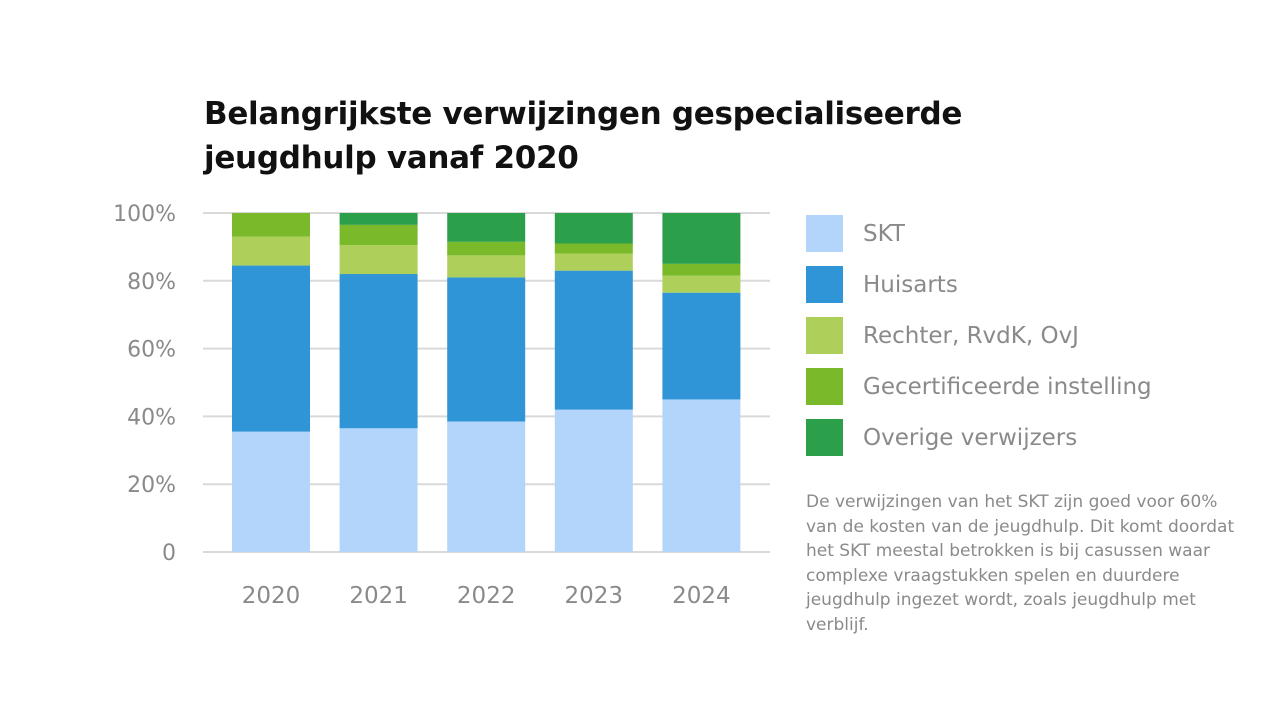  I want to click on x-axis-ticks: 2020 2021 2022 2023 2024, so click(486, 596).